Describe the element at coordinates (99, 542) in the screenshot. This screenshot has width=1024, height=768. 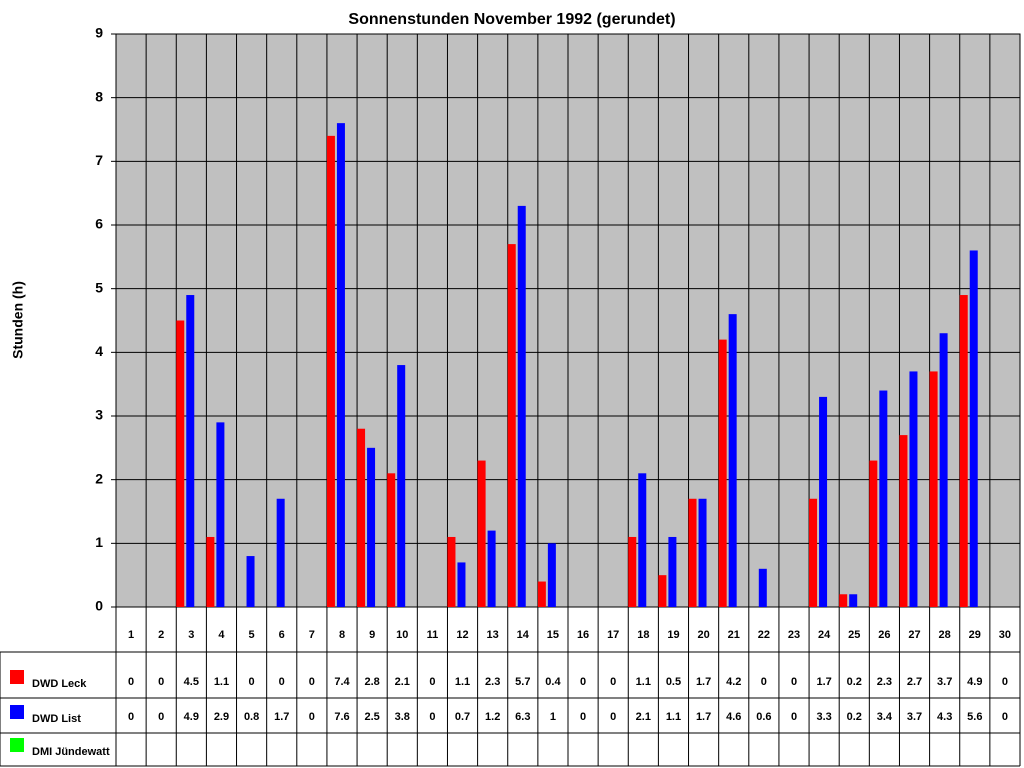
I see `y-tick-label: 1` at that location.